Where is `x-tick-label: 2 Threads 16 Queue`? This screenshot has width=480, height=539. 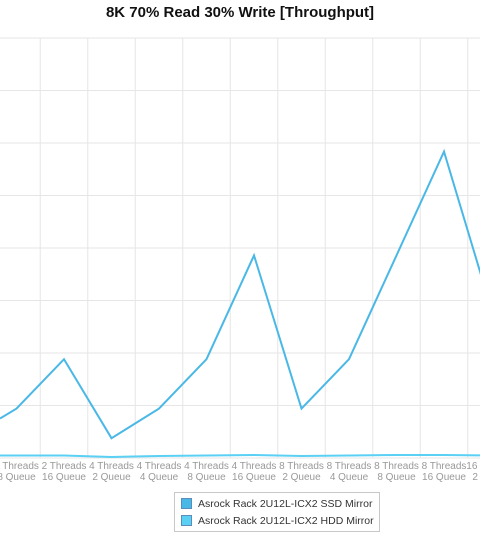
x-tick-label: 2 Threads 16 Queue is located at coordinates (64, 472).